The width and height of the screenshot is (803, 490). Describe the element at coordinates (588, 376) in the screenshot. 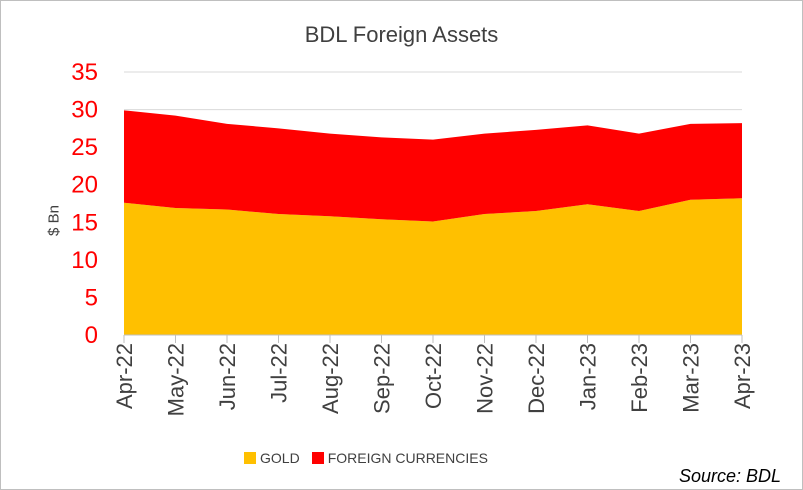

I see `x-tick-label: Jan-23` at that location.